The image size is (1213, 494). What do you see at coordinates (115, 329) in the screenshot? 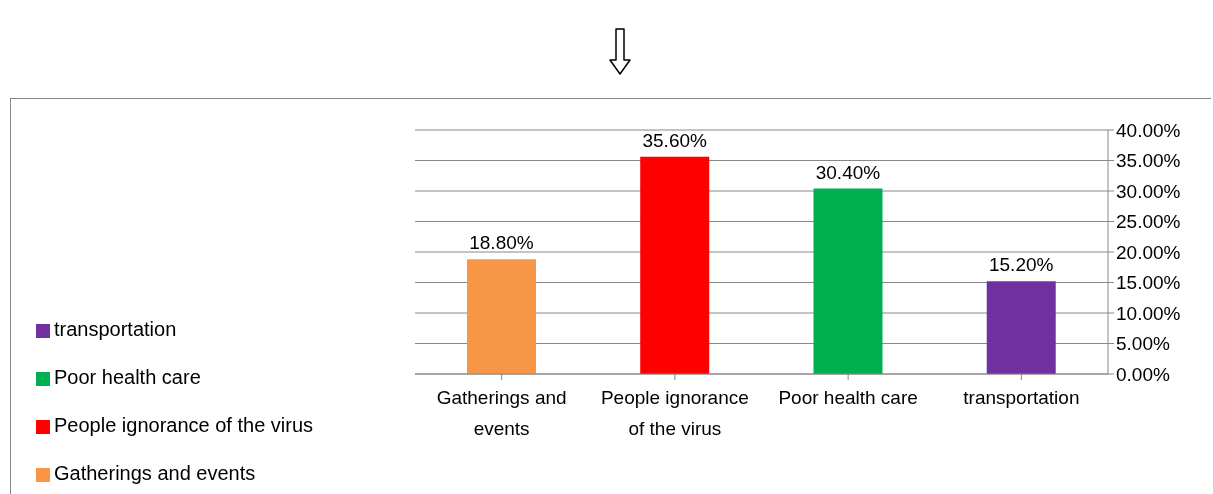
I see `legend-label: transportation` at bounding box center [115, 329].